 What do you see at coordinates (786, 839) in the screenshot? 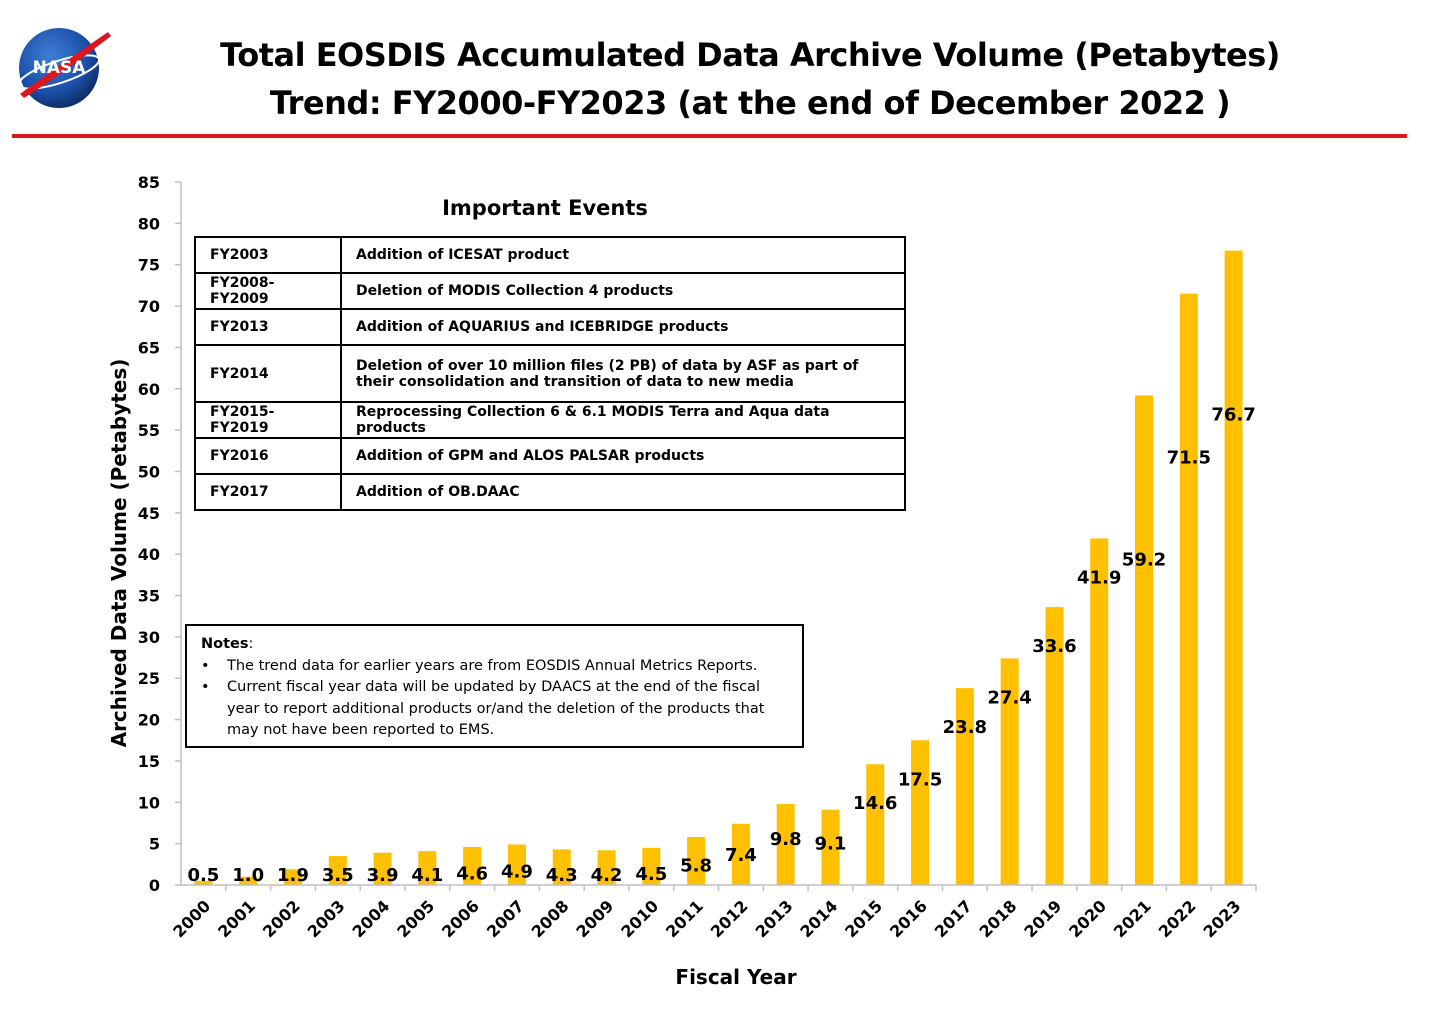
I see `data-label: 9.8` at bounding box center [786, 839].